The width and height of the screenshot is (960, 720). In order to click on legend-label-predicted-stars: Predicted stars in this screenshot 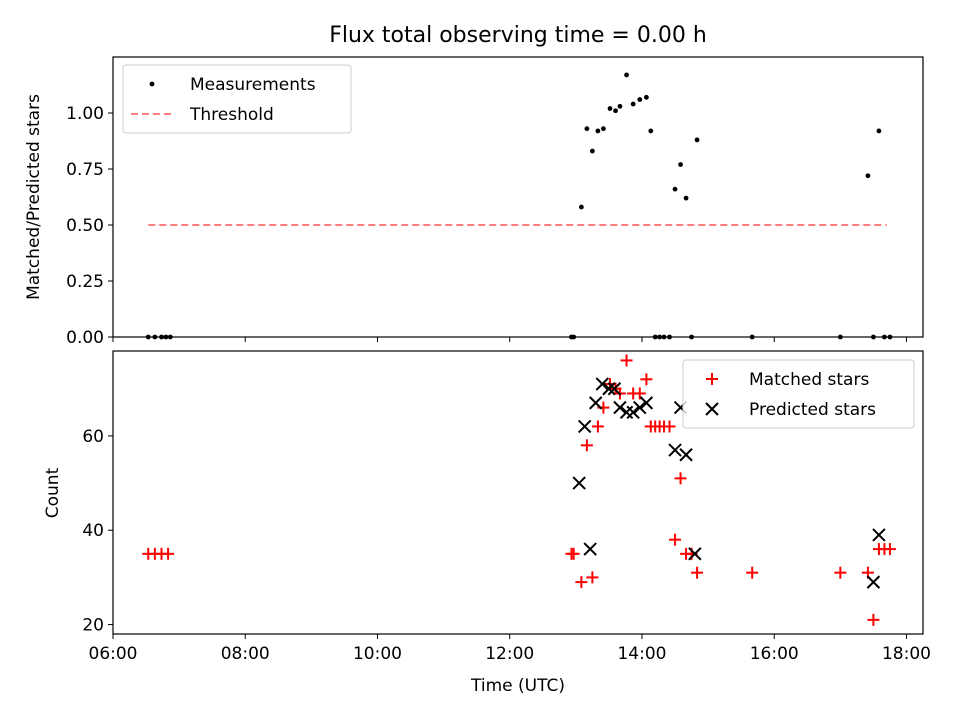, I will do `click(812, 410)`.